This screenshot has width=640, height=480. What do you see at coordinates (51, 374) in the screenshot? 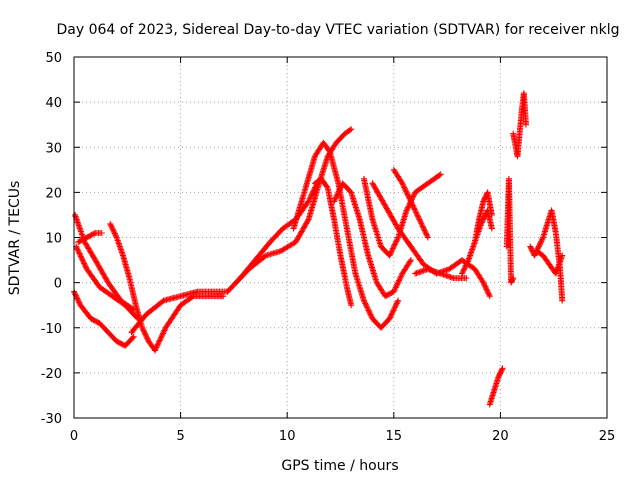
I see `y-tick-label: -20` at bounding box center [51, 374].